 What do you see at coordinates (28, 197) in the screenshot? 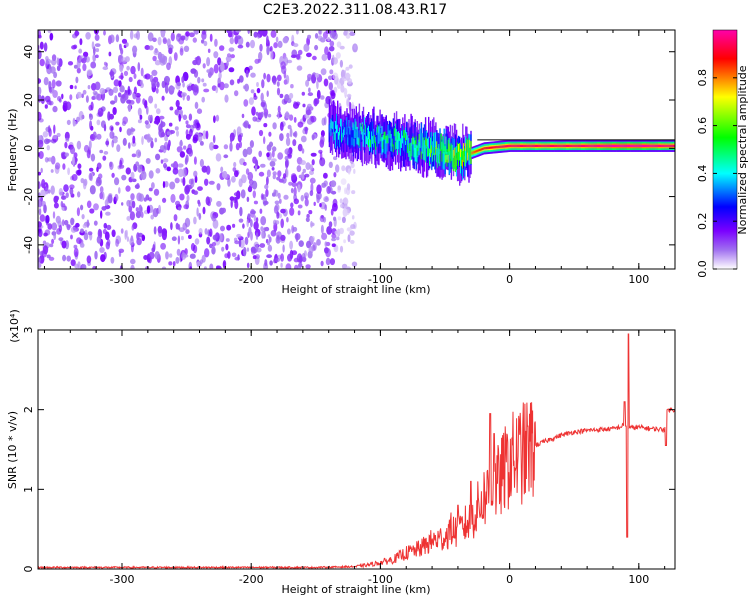
I see `y-tick-label: -20` at bounding box center [28, 197].